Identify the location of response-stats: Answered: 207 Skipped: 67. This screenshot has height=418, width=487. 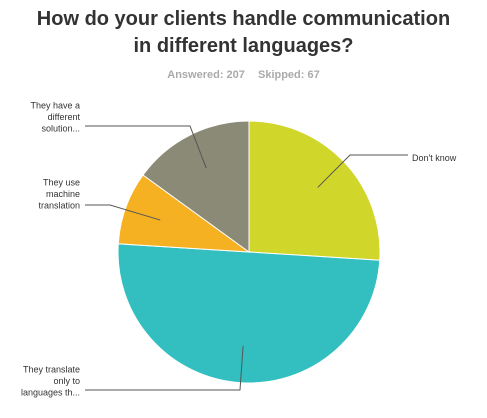
(243, 75).